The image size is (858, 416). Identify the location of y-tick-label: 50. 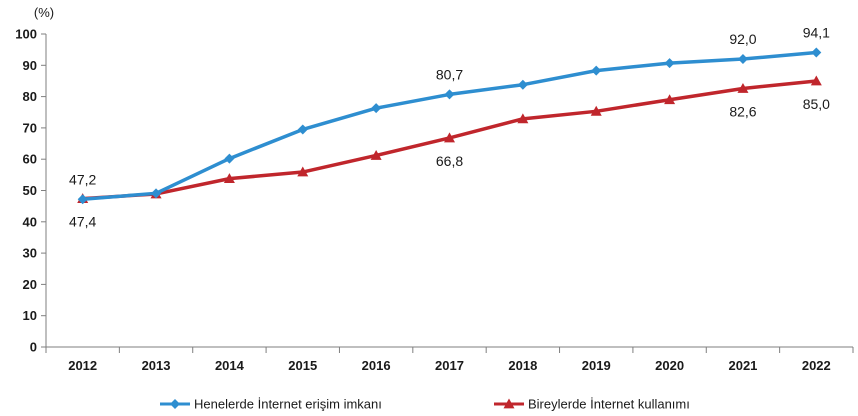
(30, 190).